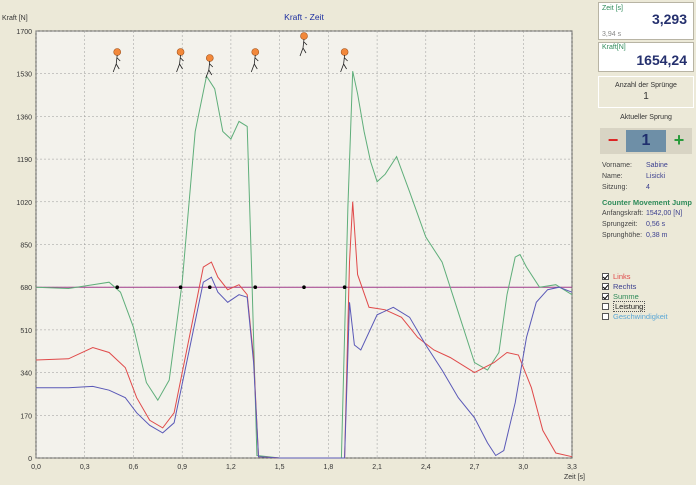 This screenshot has height=485, width=696. I want to click on next-jump-button: +, so click(679, 140).